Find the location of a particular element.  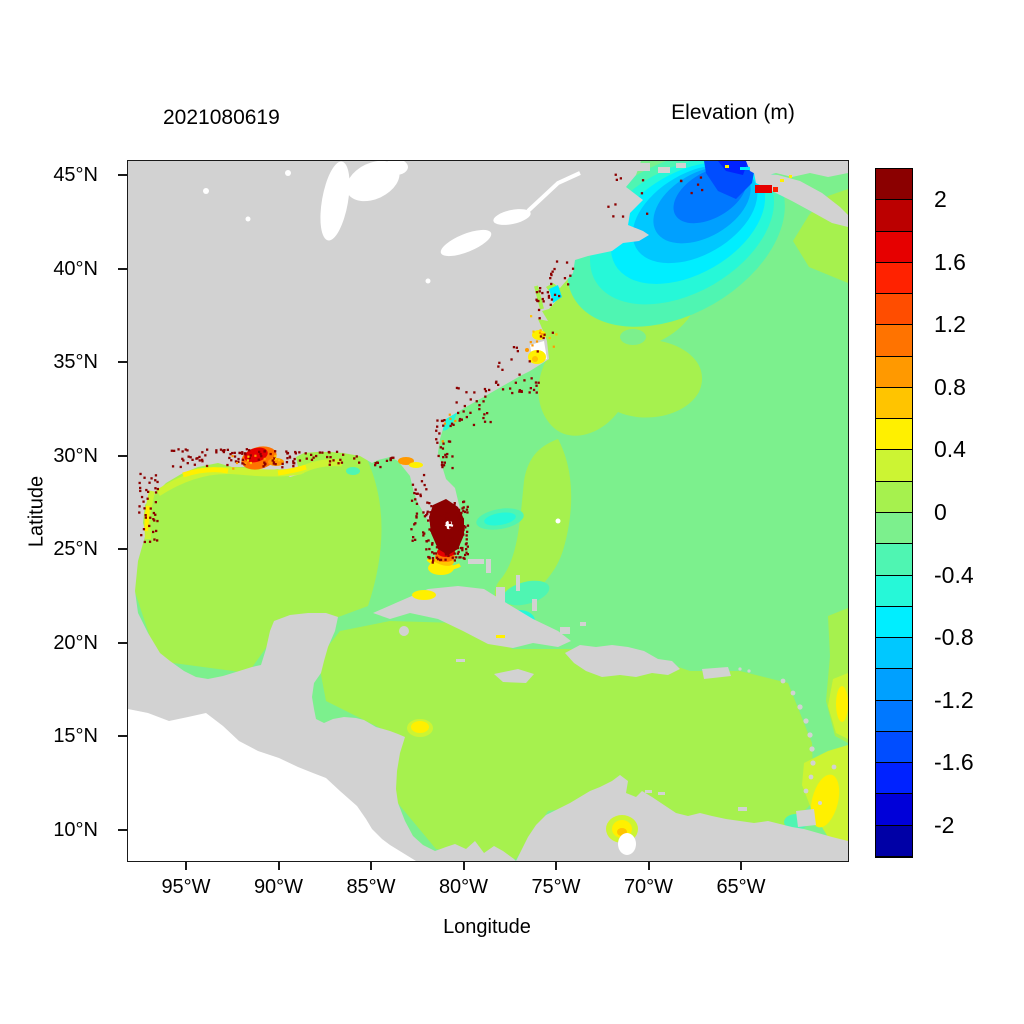

x-tick-label: 85°W is located at coordinates (371, 887).